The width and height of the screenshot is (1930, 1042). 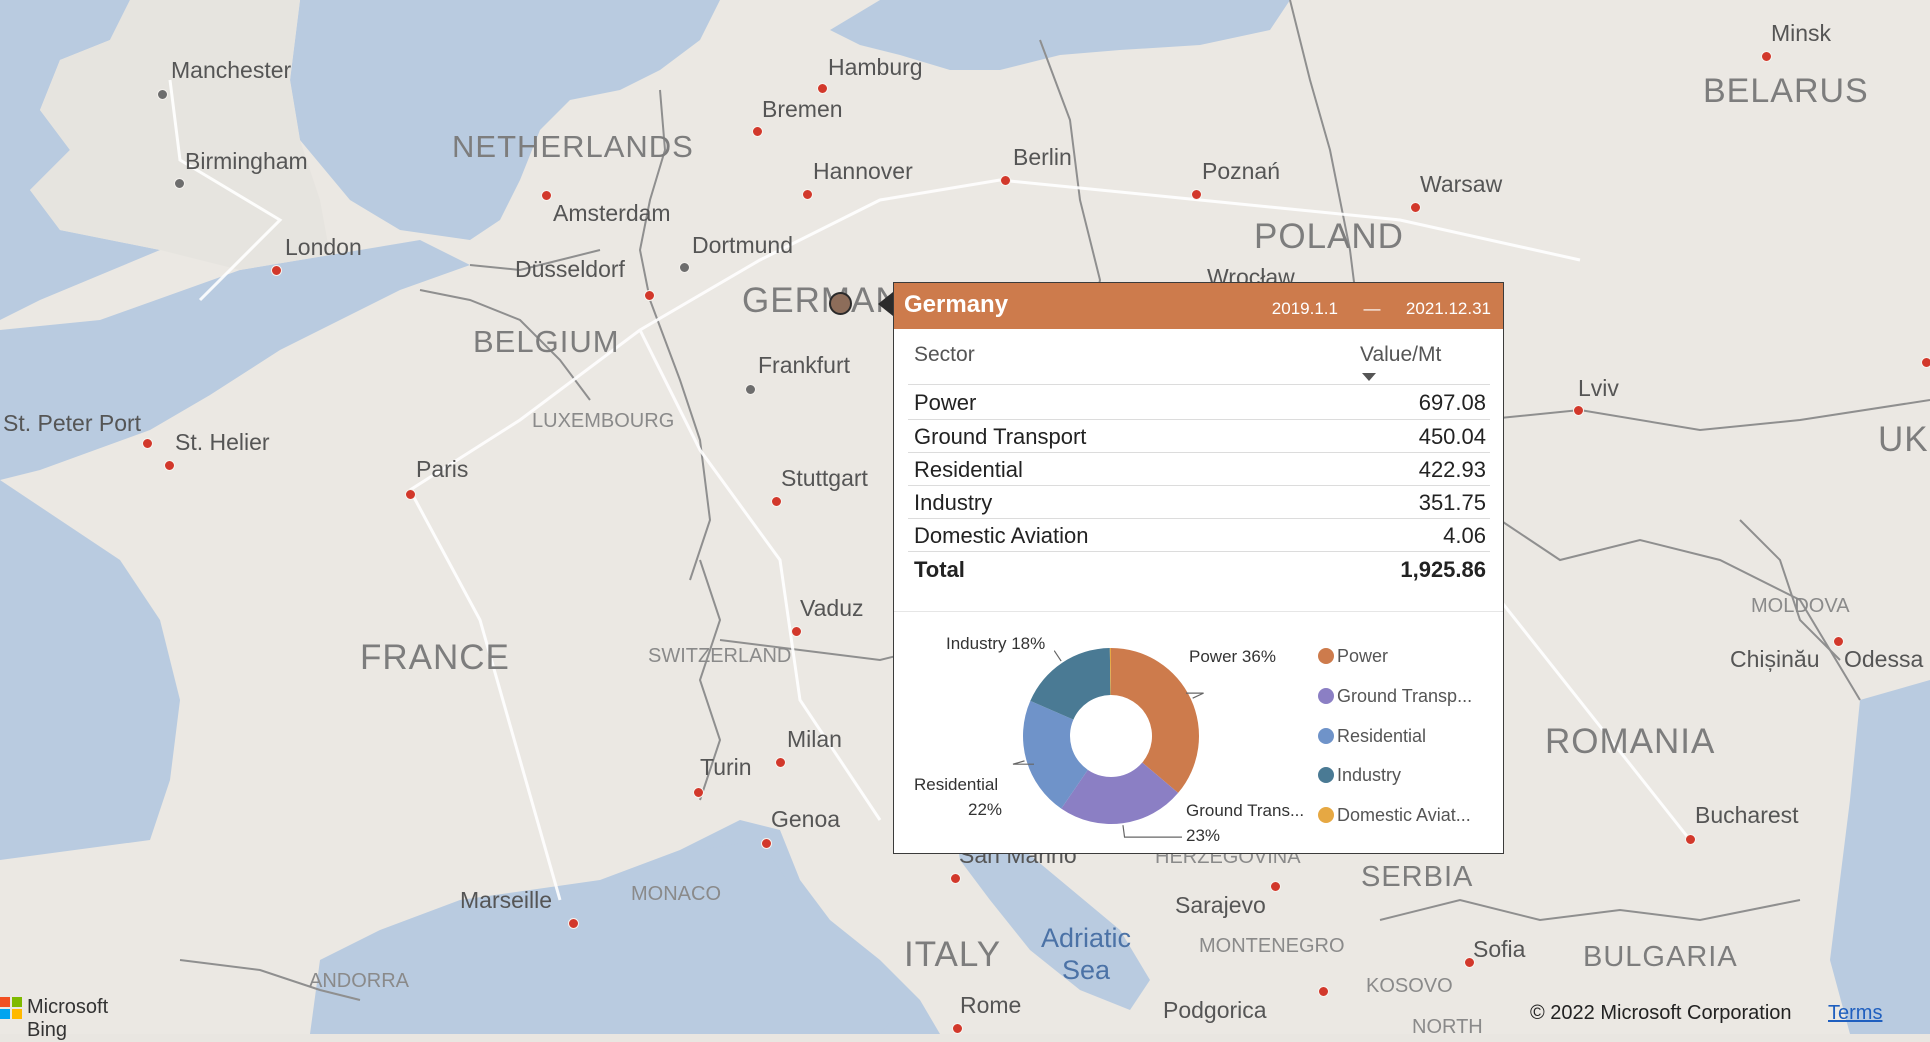 What do you see at coordinates (573, 146) in the screenshot?
I see `country-label: NETHERLANDS` at bounding box center [573, 146].